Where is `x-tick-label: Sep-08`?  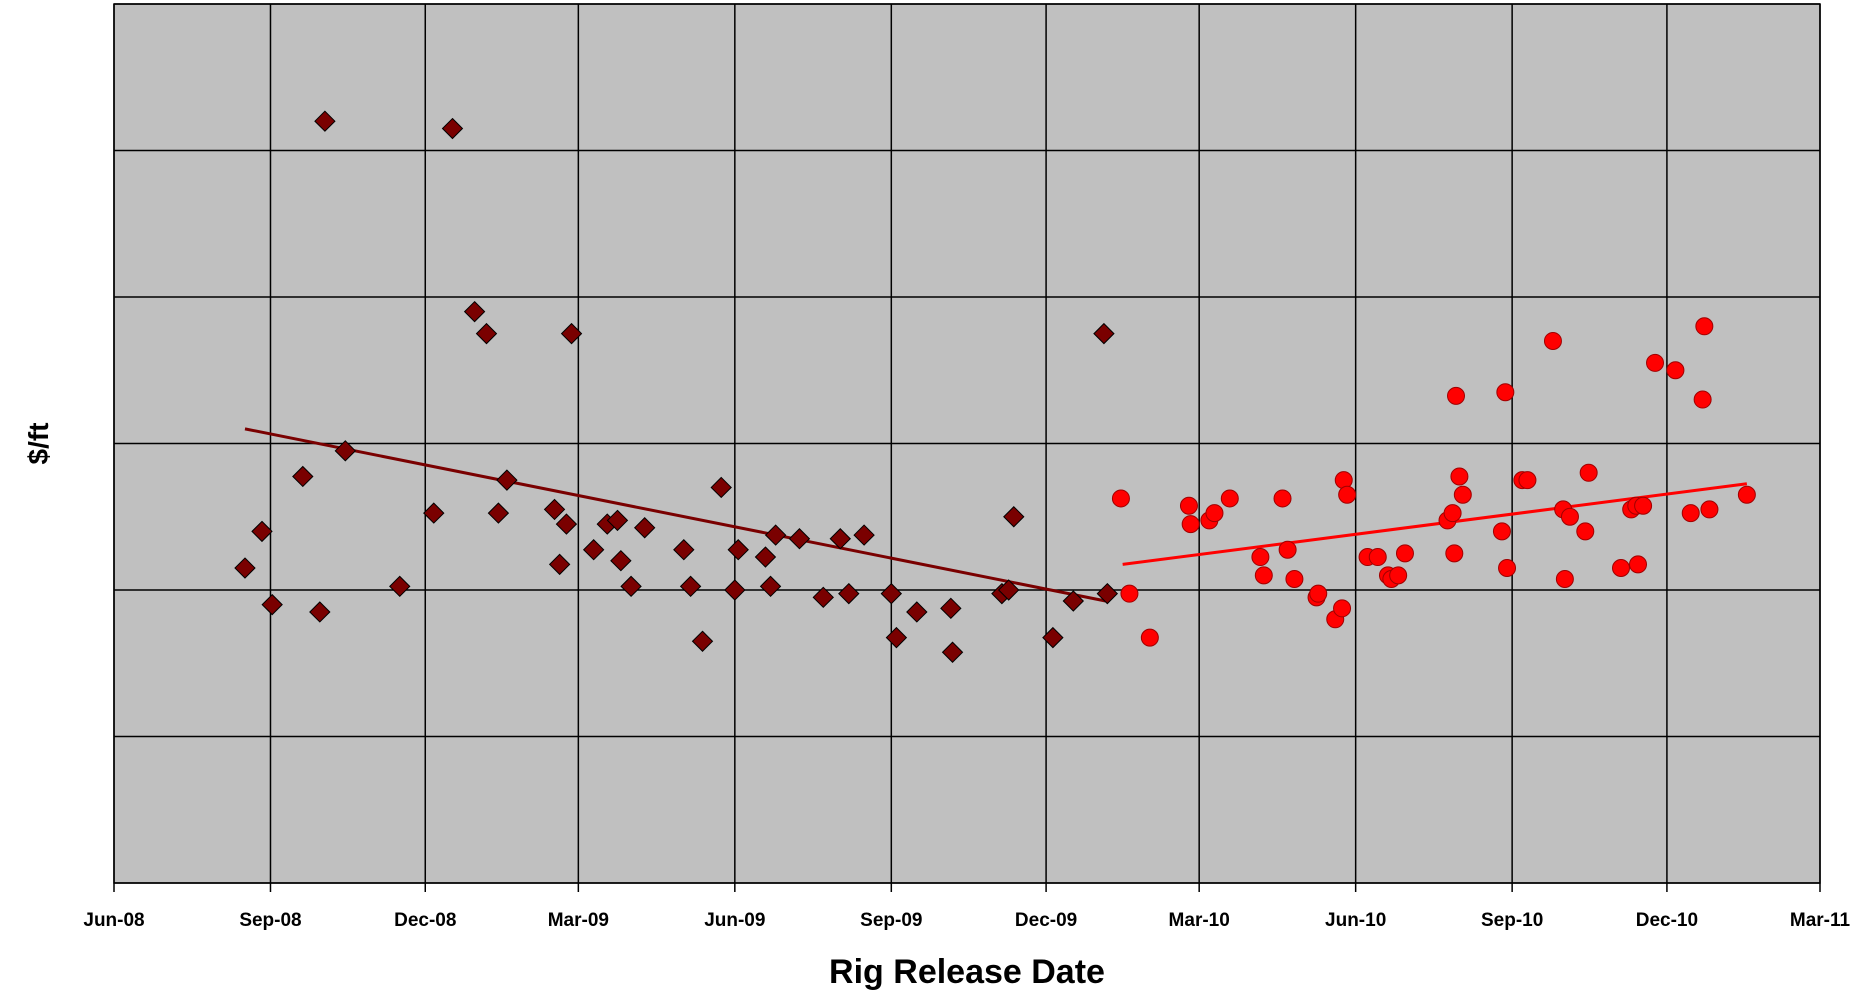
x-tick-label: Sep-08 is located at coordinates (270, 920).